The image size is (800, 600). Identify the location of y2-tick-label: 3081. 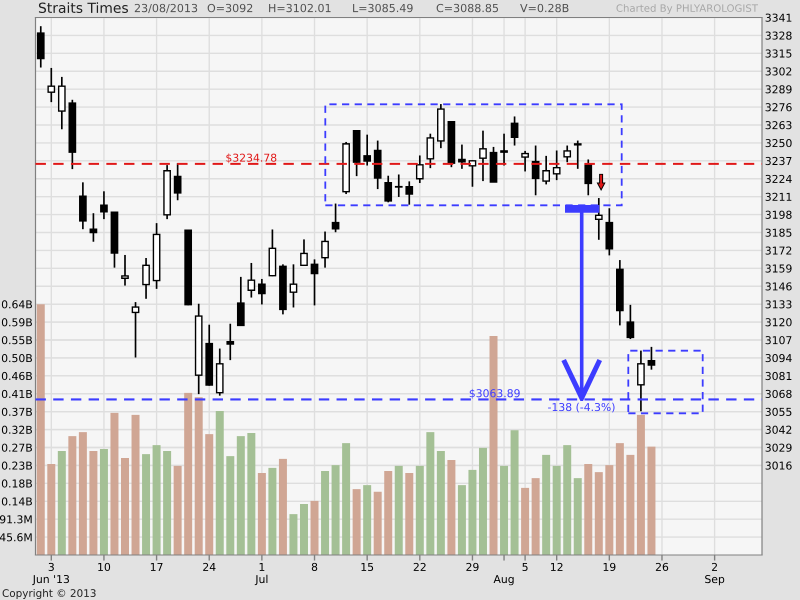
(779, 376).